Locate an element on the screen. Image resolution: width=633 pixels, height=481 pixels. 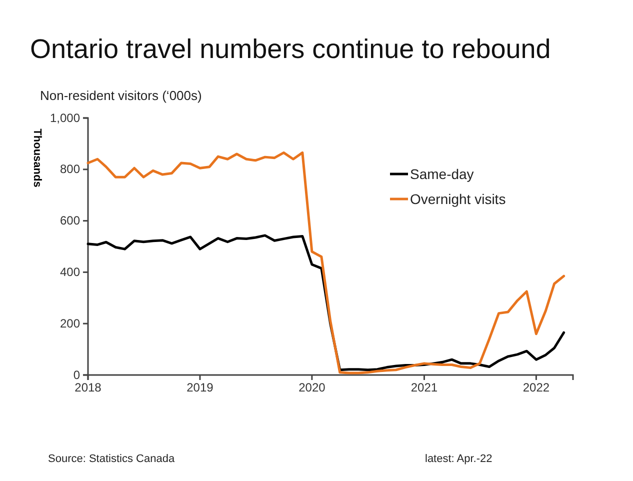
chart-title: Ontario travel numbers continue to rebound is located at coordinates (290, 49).